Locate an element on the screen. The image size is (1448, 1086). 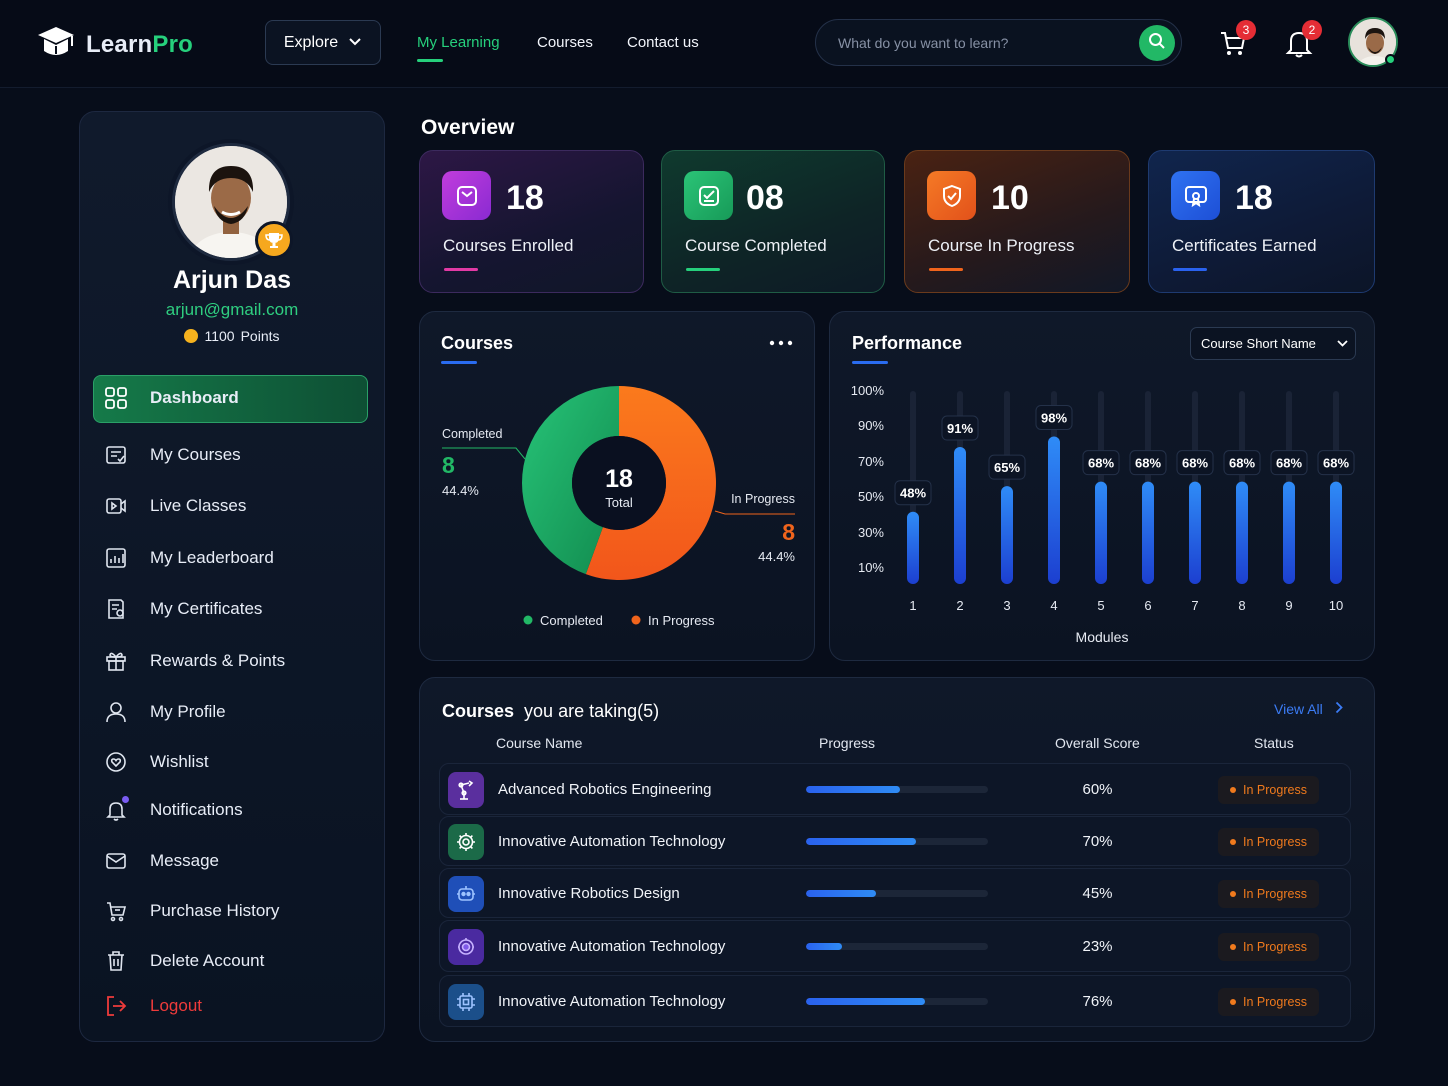
sidebar-item-my-courses: My Courses is located at coordinates (172, 455).